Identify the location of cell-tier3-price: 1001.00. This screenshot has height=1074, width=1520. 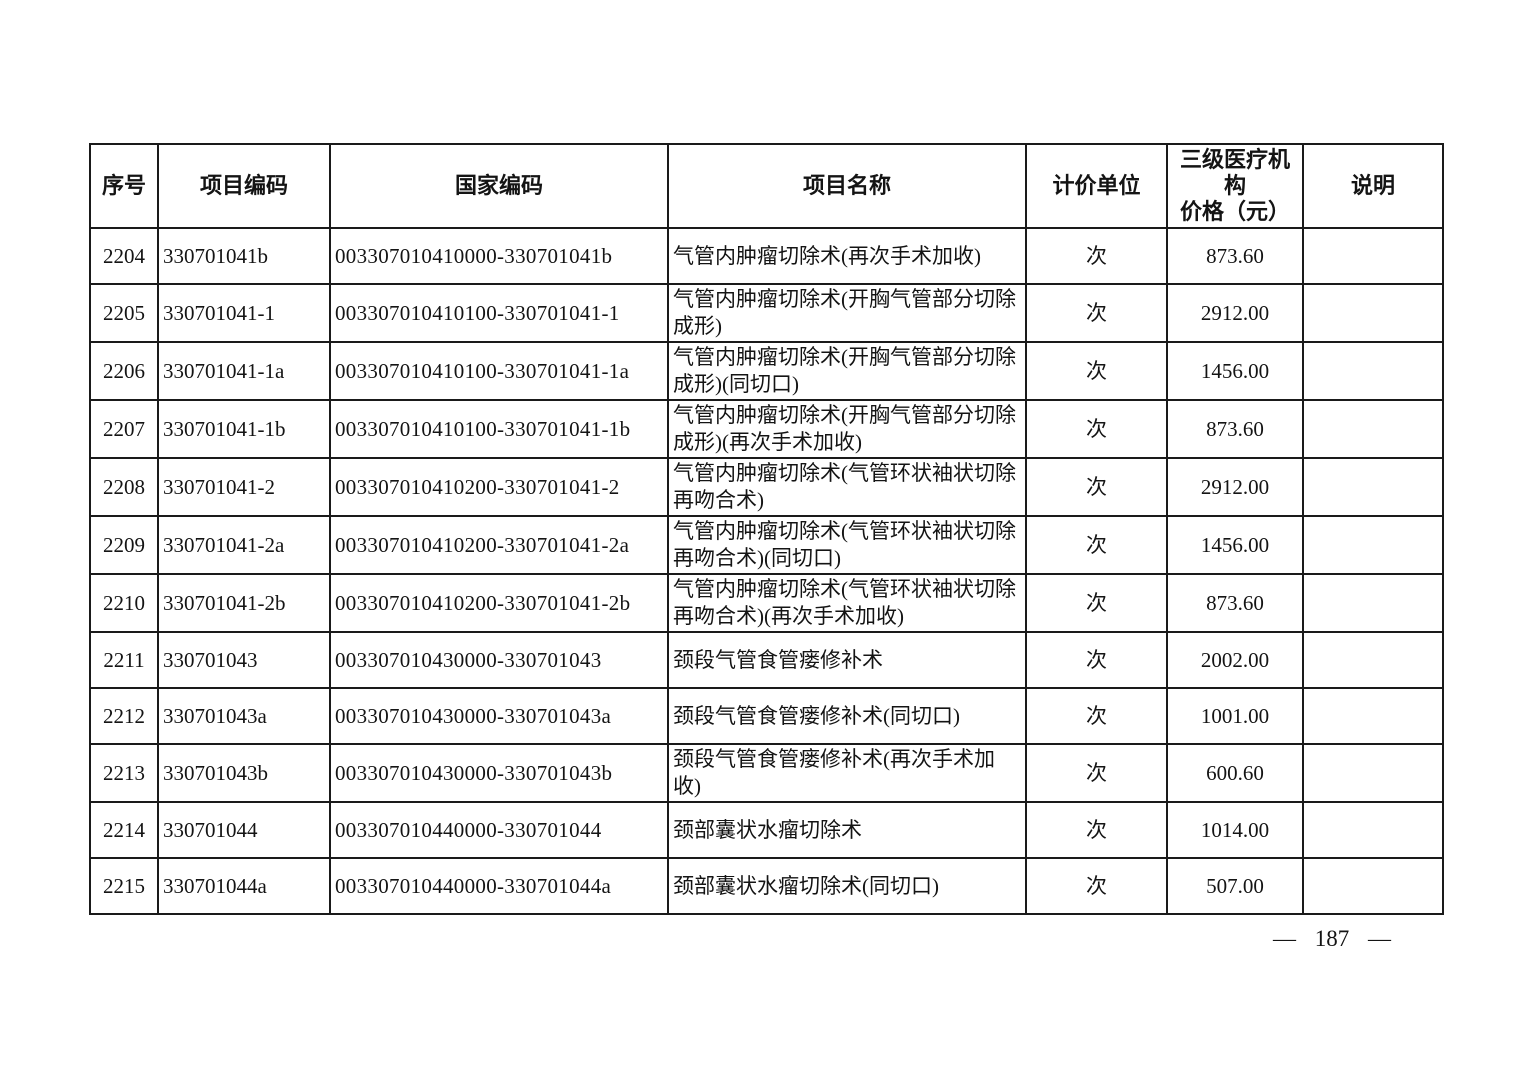
(1235, 716).